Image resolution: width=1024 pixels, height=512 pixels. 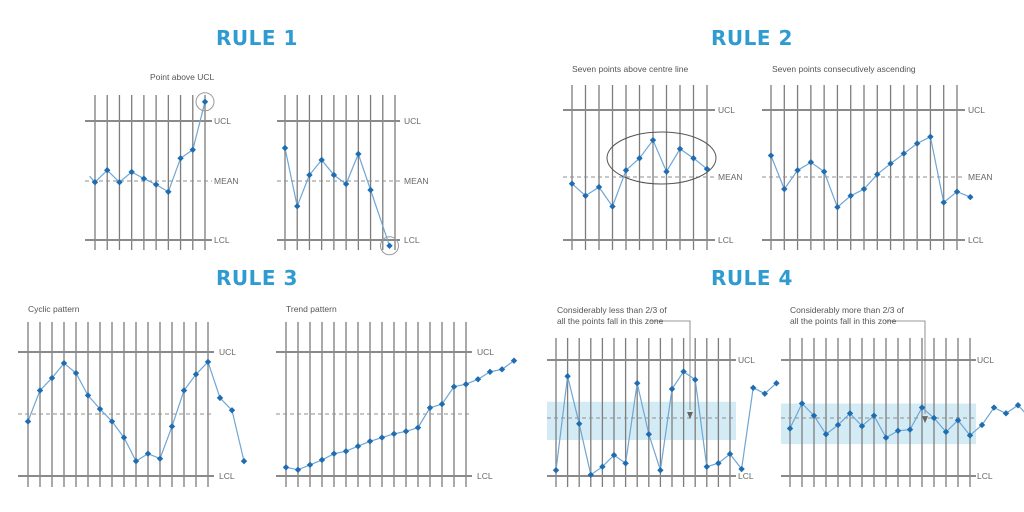 What do you see at coordinates (752, 278) in the screenshot?
I see `rule-4-title: RULE 4` at bounding box center [752, 278].